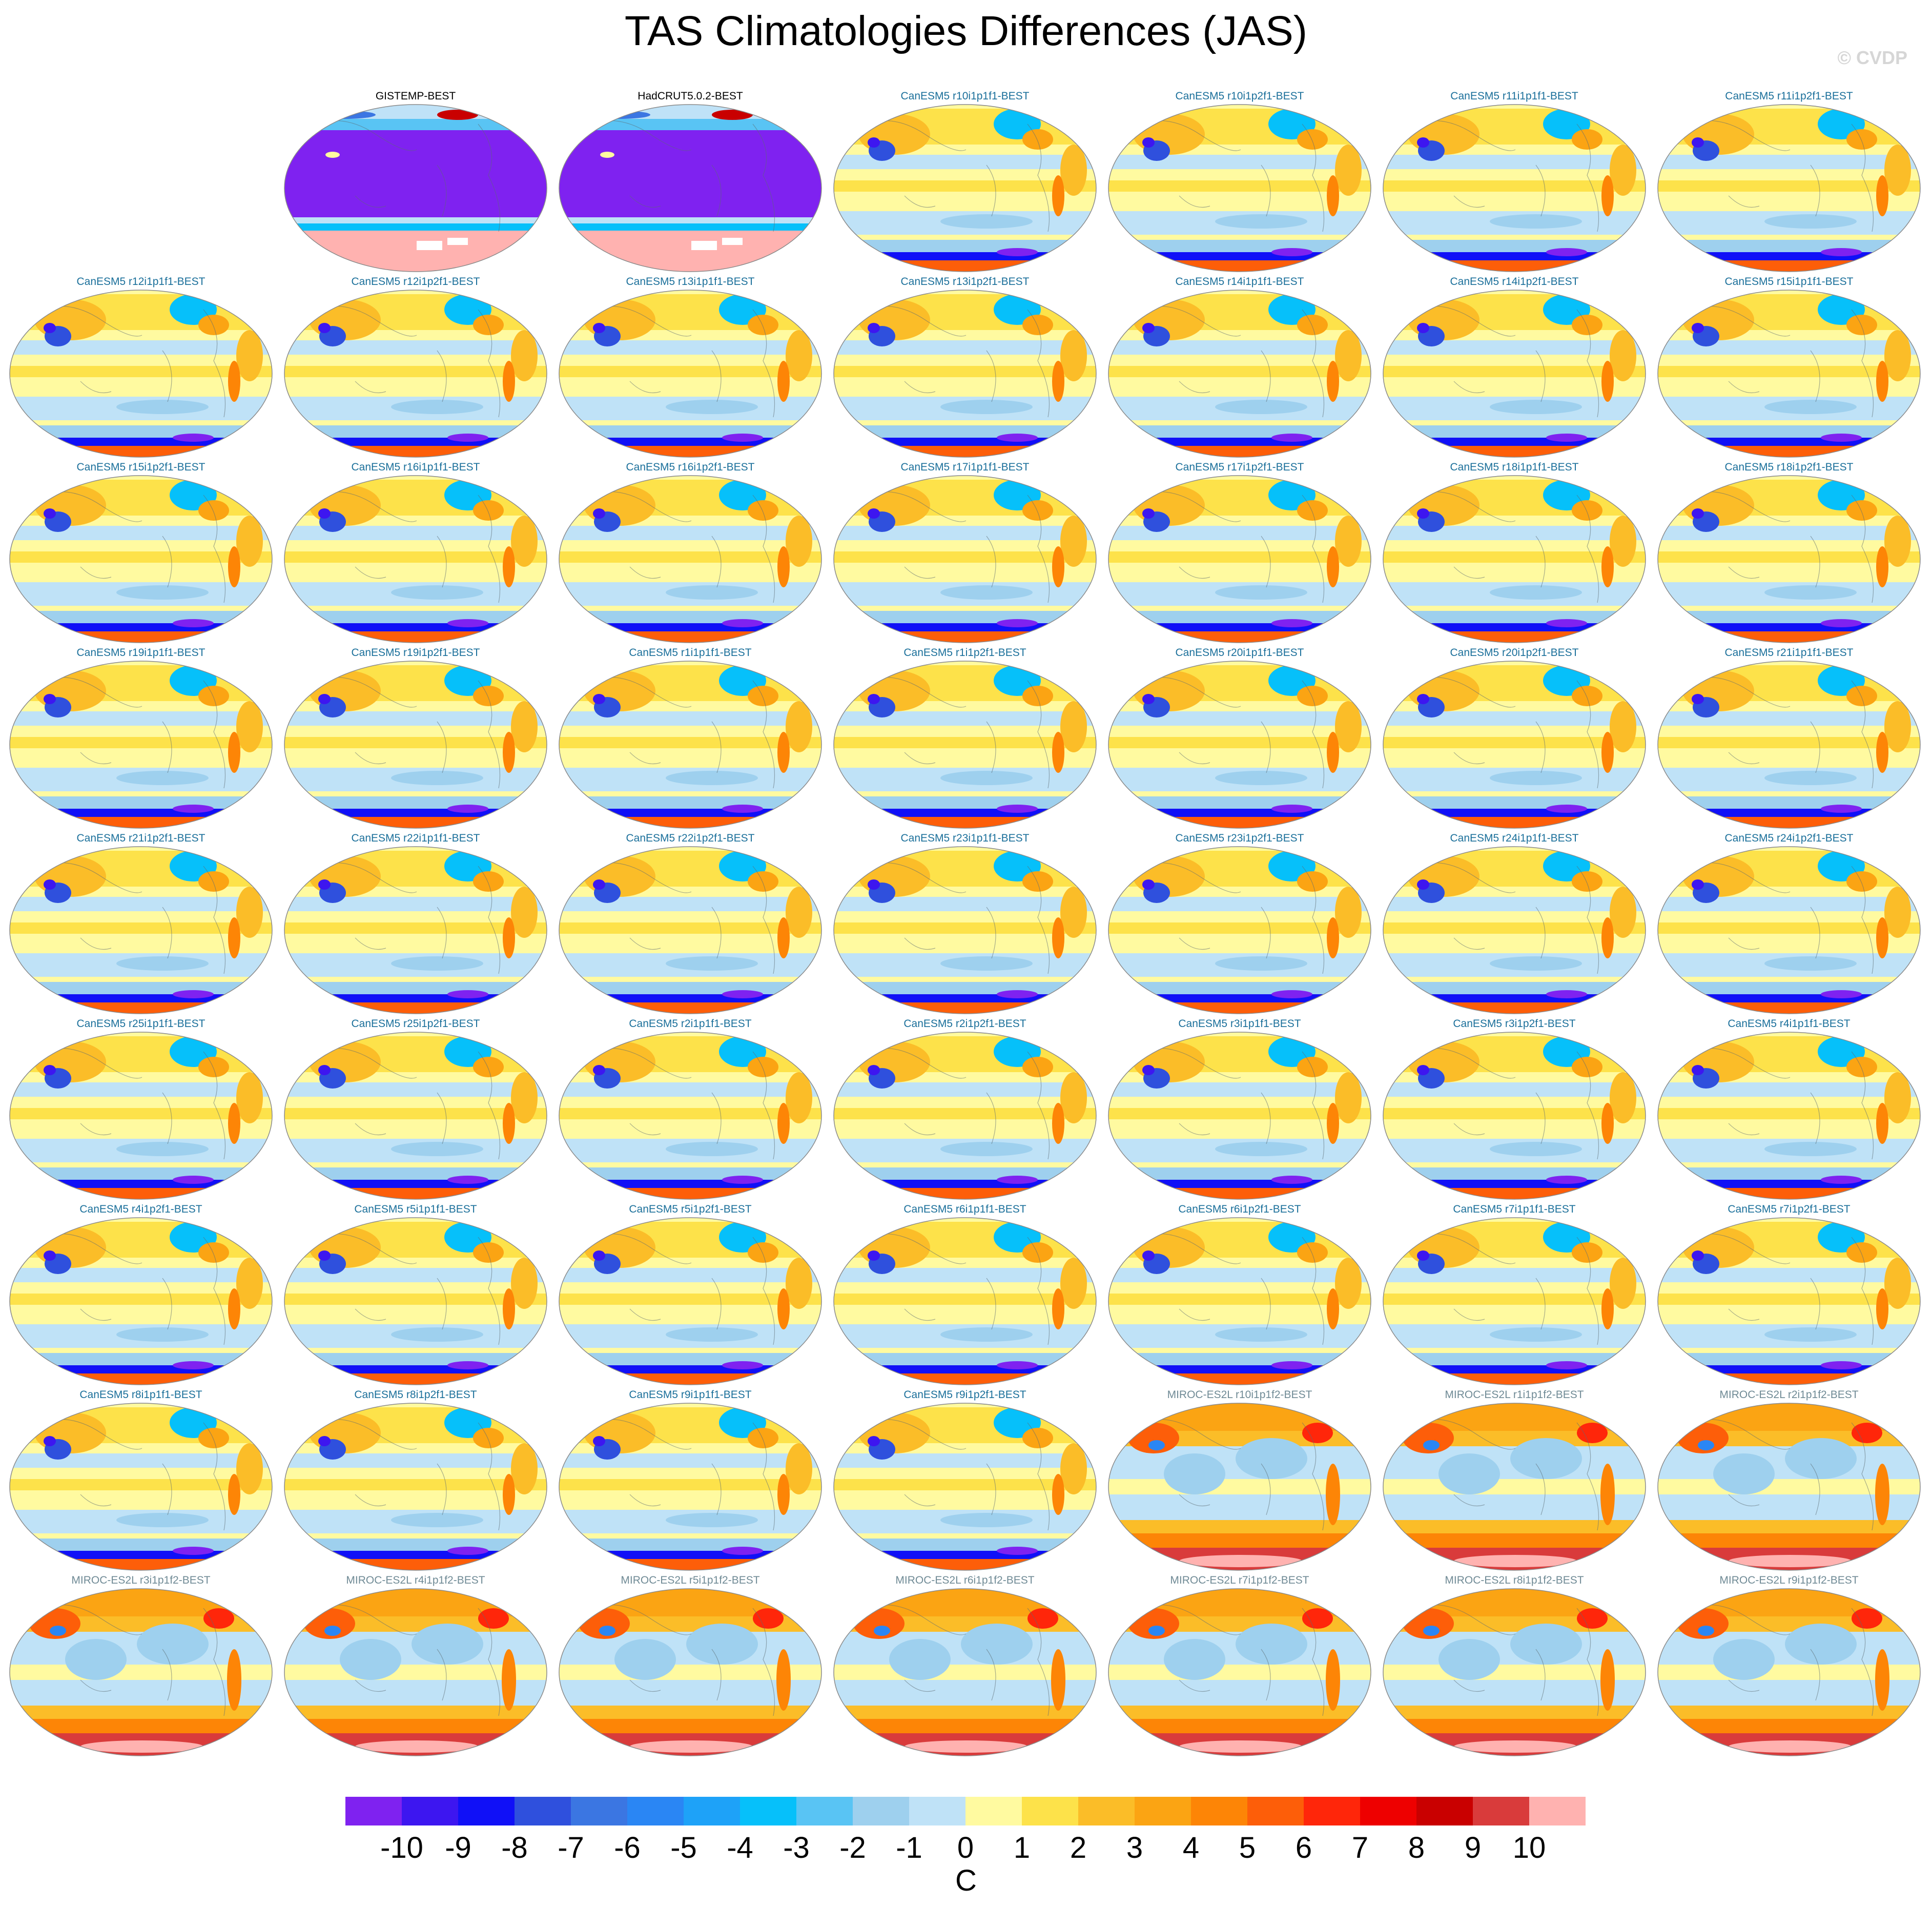  What do you see at coordinates (1789, 924) in the screenshot?
I see `map-panel: CanESM5 r24i1p2f1-BEST` at bounding box center [1789, 924].